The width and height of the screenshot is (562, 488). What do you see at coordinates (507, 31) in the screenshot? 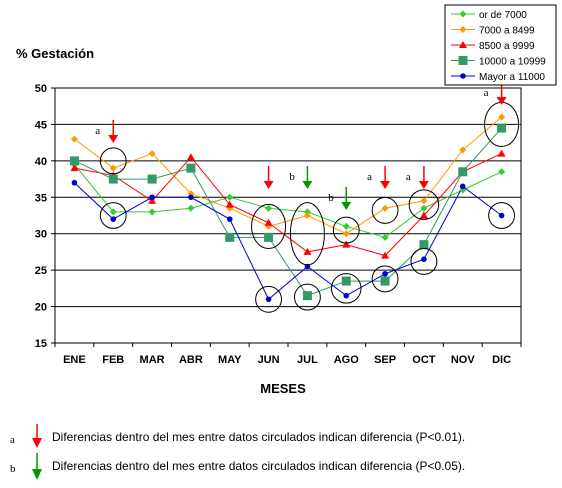
I see `legend-entry: 7000 a 8499` at bounding box center [507, 31].